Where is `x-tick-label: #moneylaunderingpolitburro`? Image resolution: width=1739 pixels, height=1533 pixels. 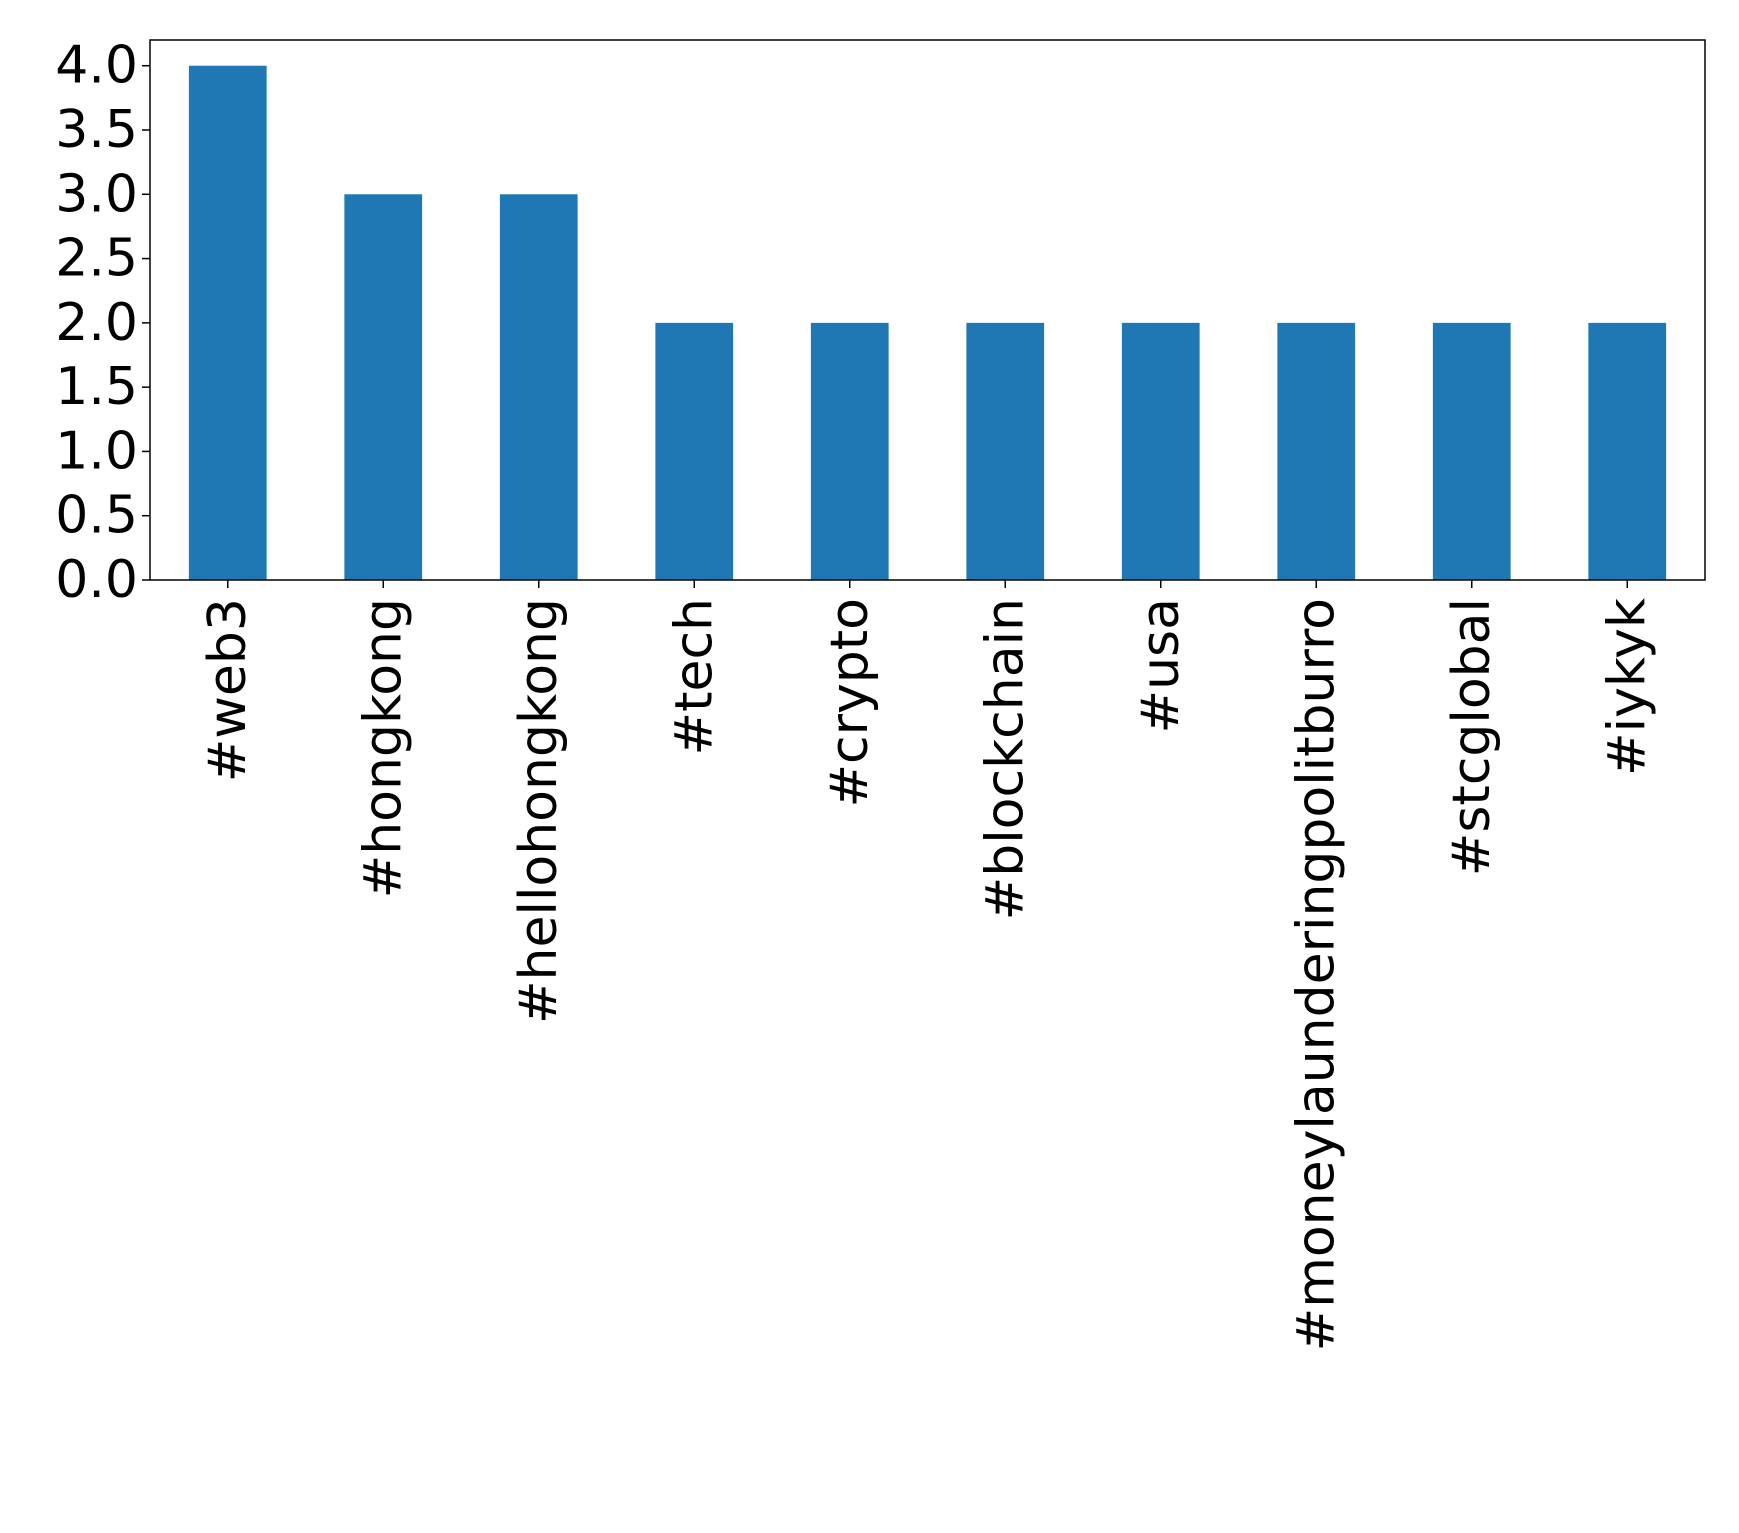
x-tick-label: #moneylaunderingpolitburro is located at coordinates (1316, 974).